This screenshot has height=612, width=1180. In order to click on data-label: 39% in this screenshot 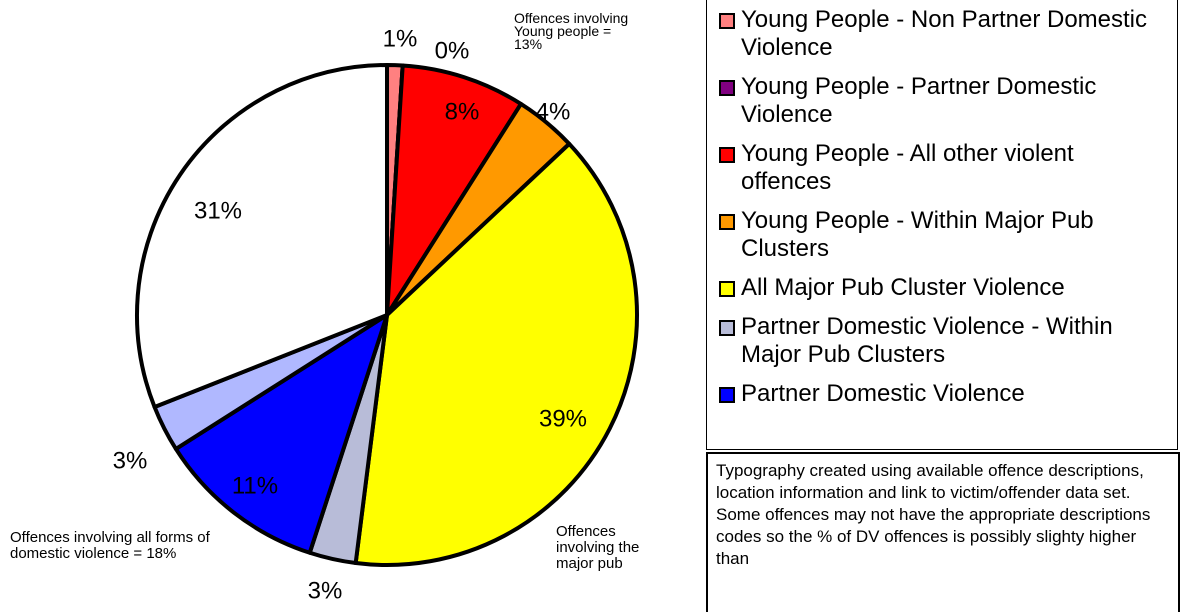, I will do `click(563, 418)`.